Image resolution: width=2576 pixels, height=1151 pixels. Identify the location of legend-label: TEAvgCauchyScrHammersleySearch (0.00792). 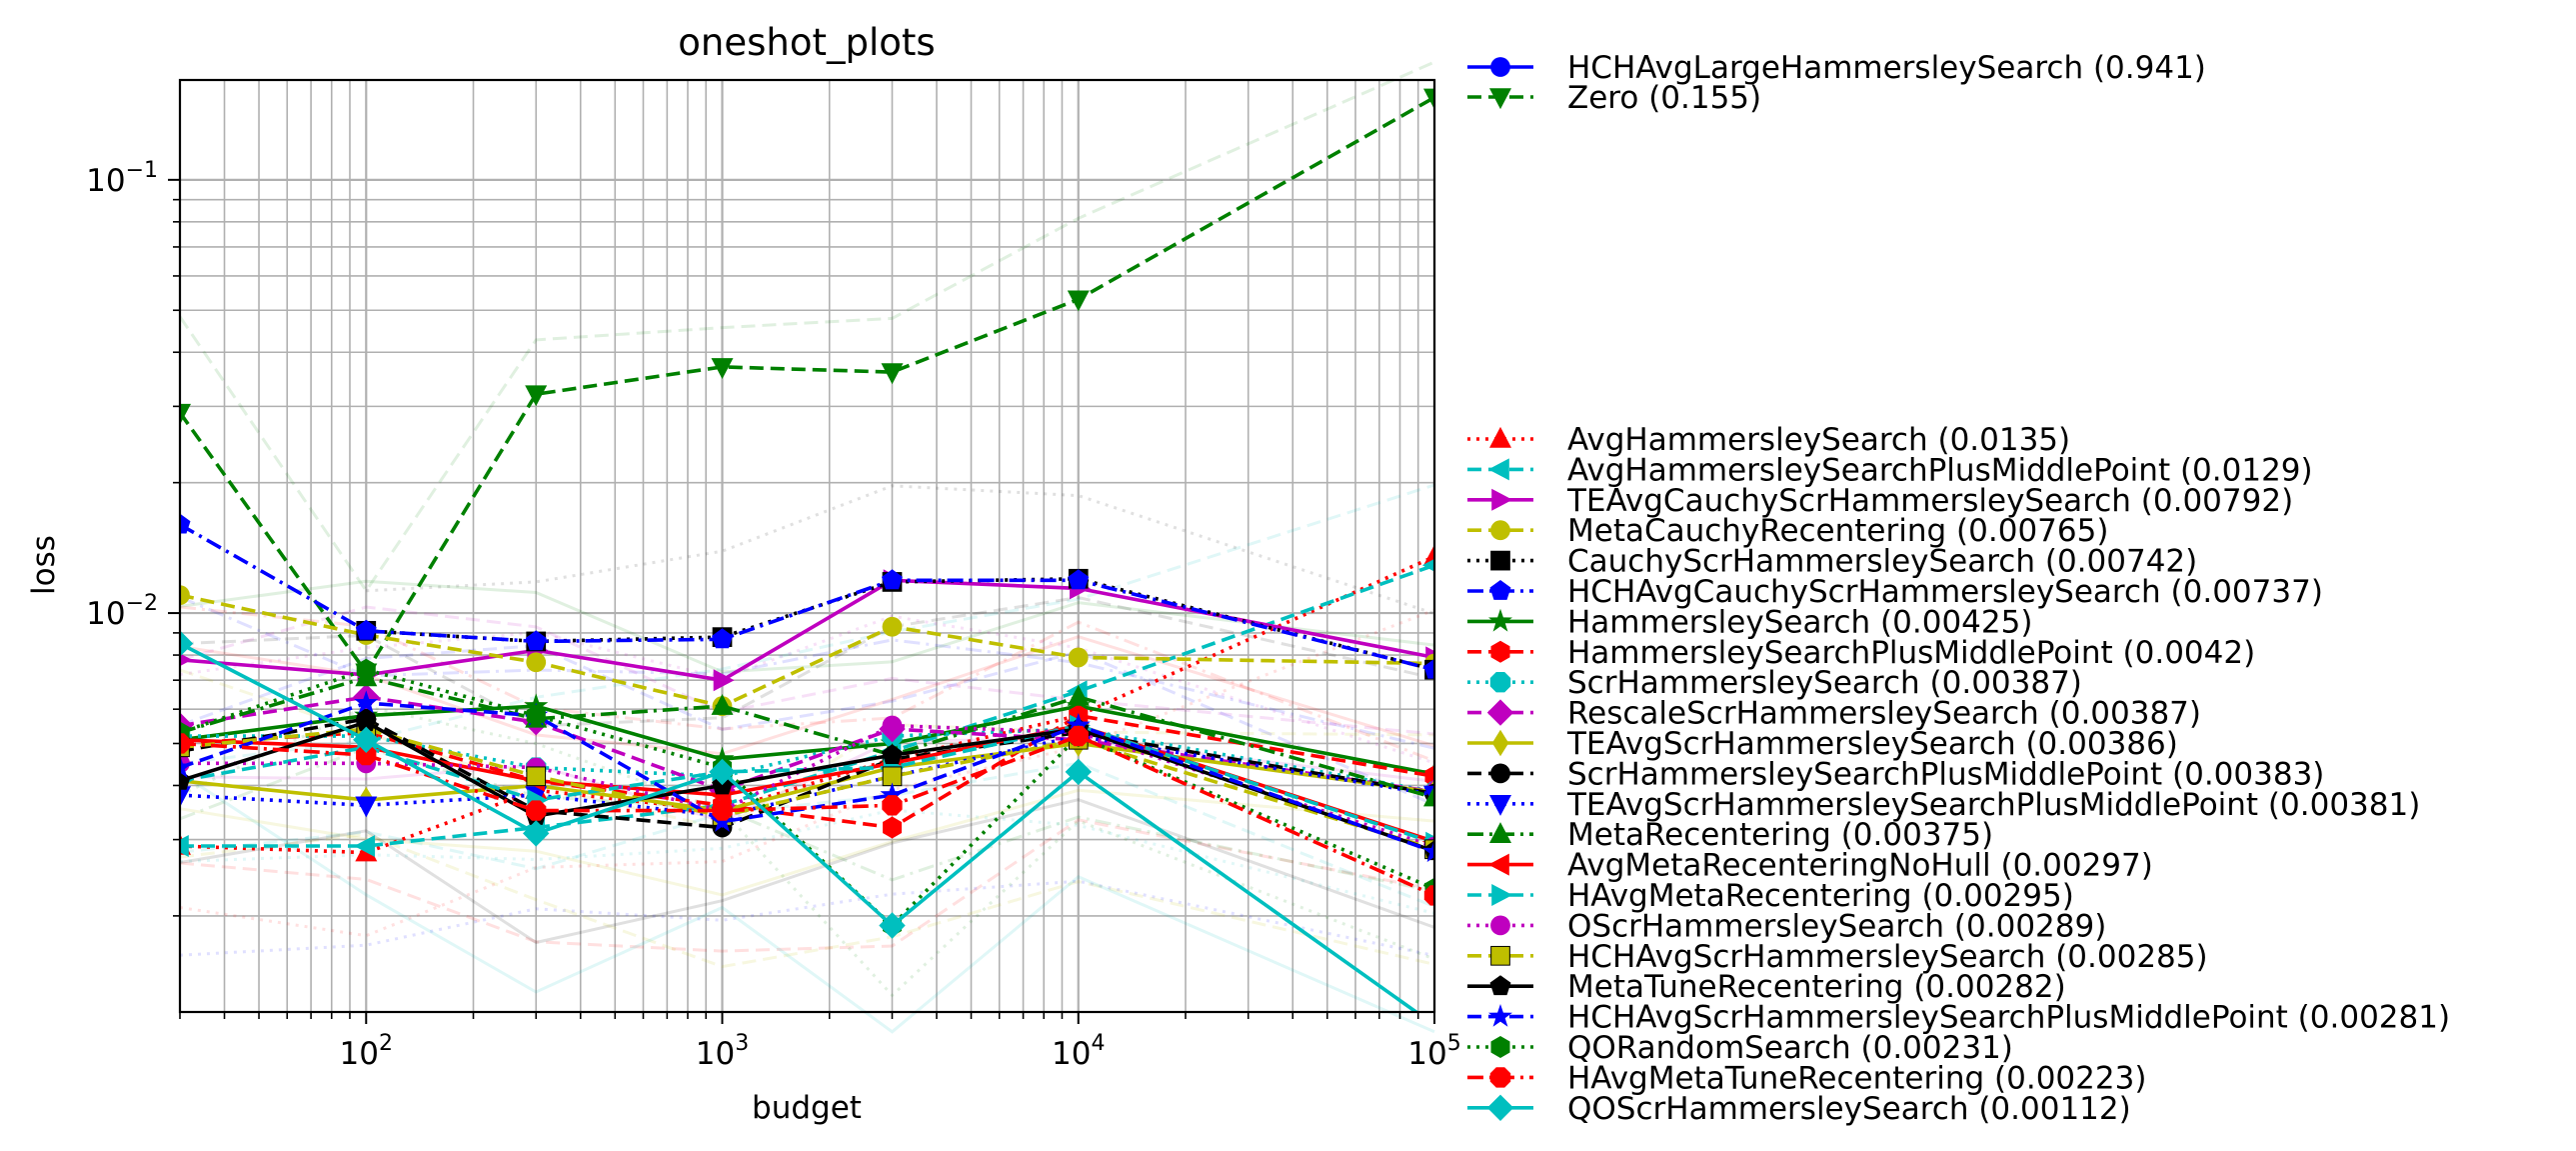
(1929, 501).